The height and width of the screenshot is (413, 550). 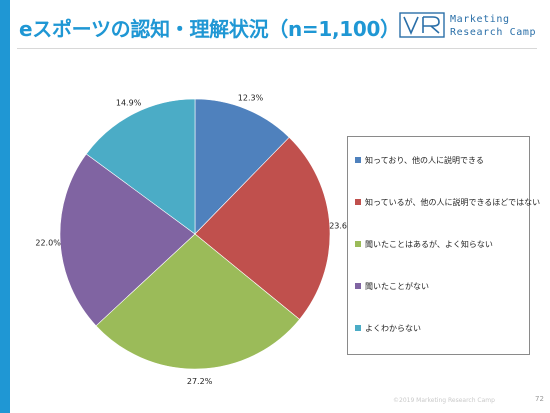 I want to click on legend-item-5: よくわからない, so click(x=388, y=328).